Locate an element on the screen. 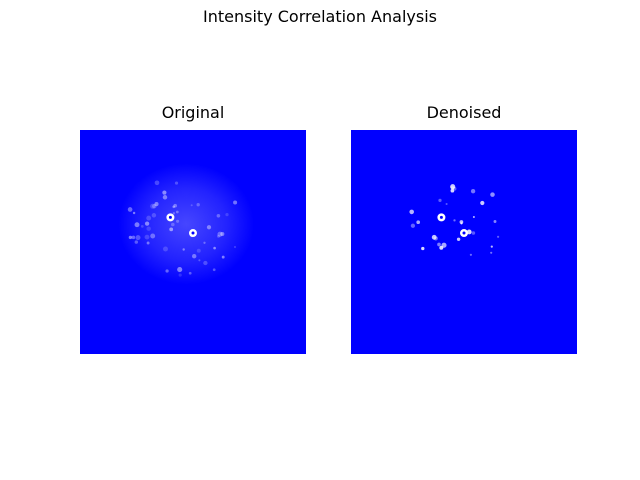  intensity-glow is located at coordinates (186, 224).